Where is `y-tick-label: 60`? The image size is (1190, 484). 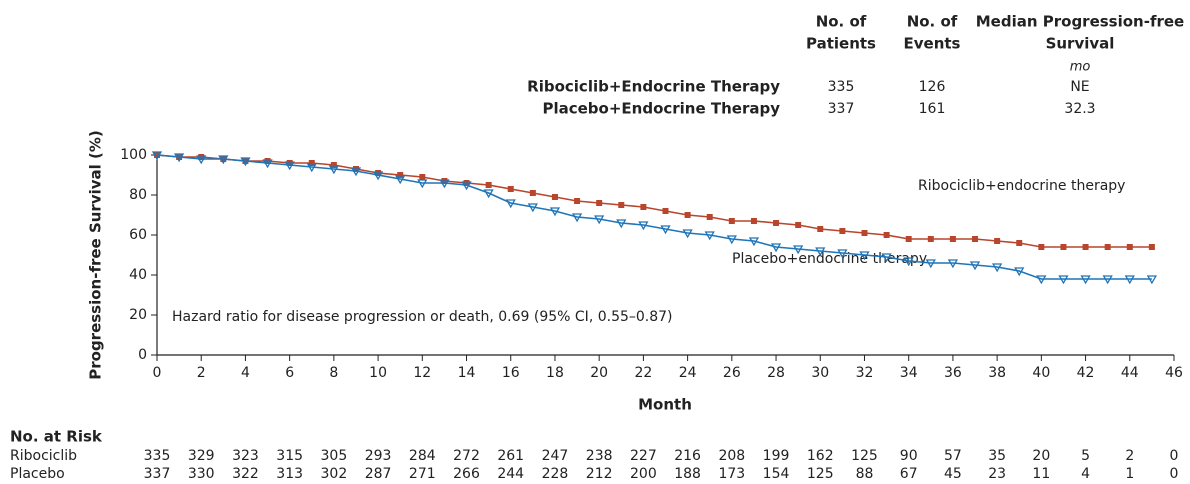 y-tick-label: 60 is located at coordinates (138, 235).